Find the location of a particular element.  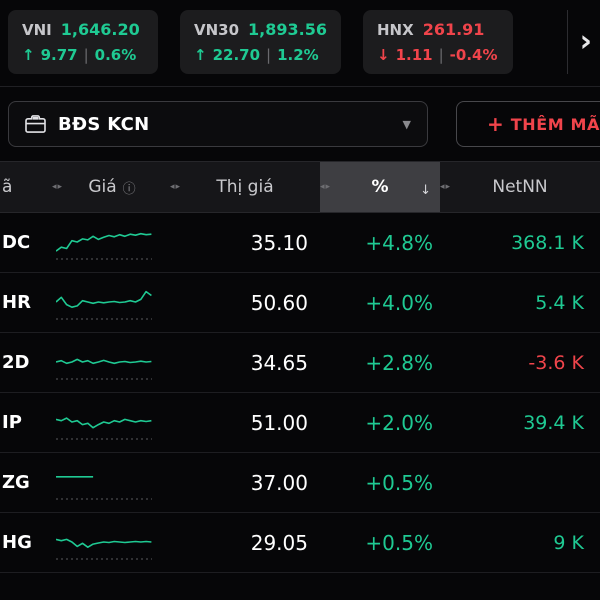

percent-change: +2.8% is located at coordinates (399, 362).